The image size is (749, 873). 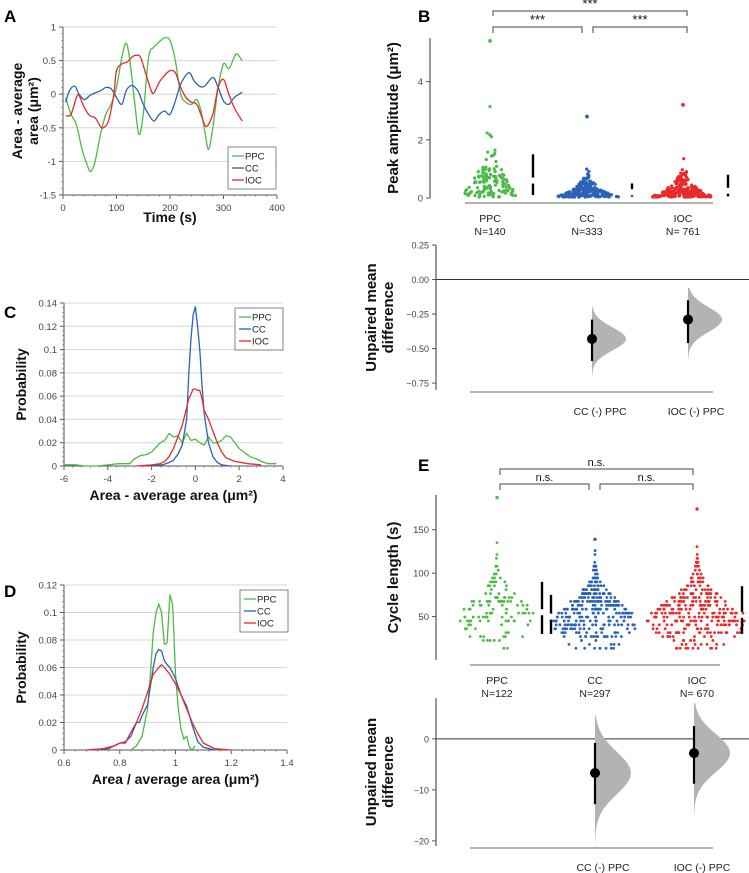 What do you see at coordinates (154, 104) in the screenshot?
I see `series-line-ppc` at bounding box center [154, 104].